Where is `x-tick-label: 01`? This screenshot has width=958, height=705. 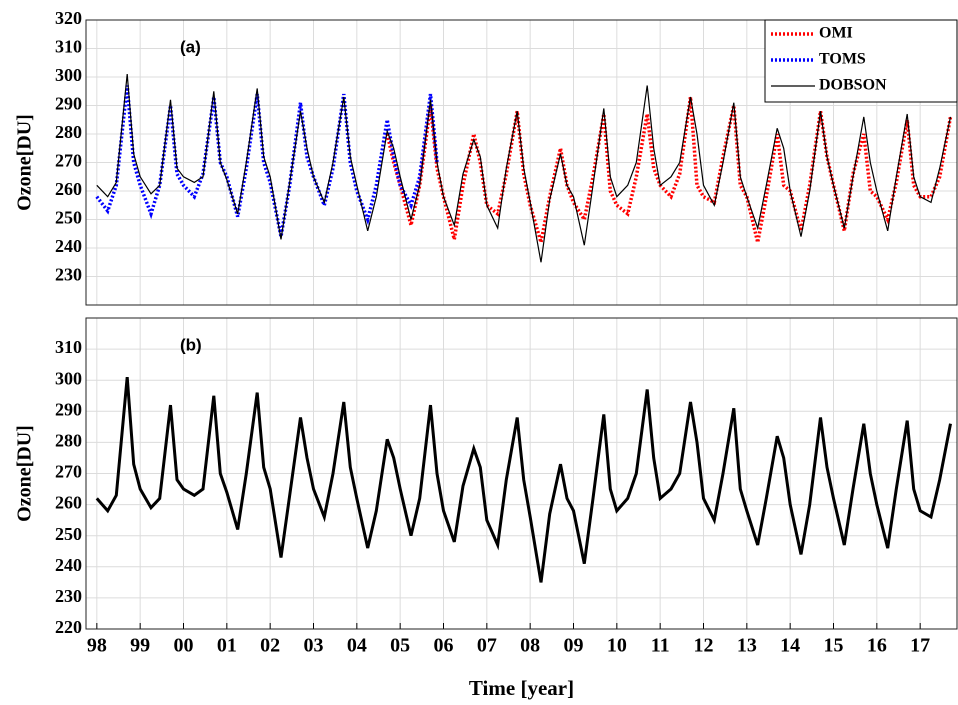
x-tick-label: 01 is located at coordinates (227, 646).